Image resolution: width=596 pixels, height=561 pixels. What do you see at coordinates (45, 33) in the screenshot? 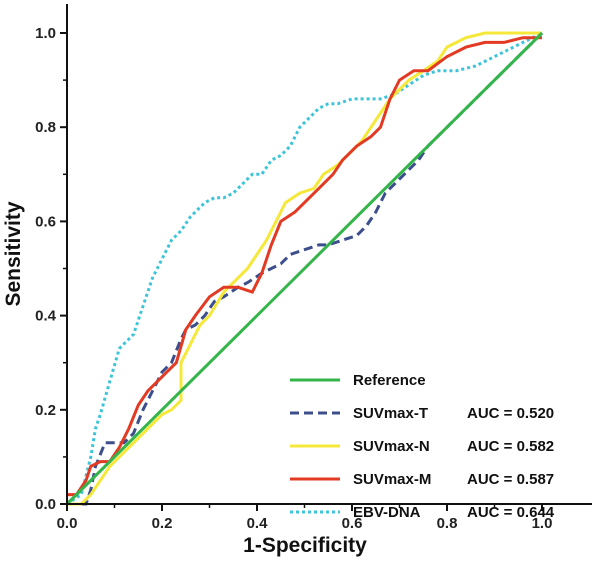
I see `y-tick-label: 1.0` at bounding box center [45, 33].